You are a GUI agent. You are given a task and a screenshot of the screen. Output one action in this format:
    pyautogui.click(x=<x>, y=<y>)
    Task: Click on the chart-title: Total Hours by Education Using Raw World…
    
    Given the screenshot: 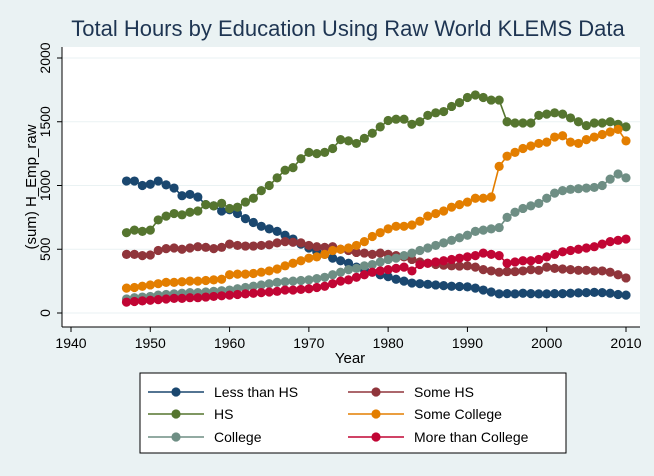 What is the action you would take?
    pyautogui.click(x=348, y=28)
    